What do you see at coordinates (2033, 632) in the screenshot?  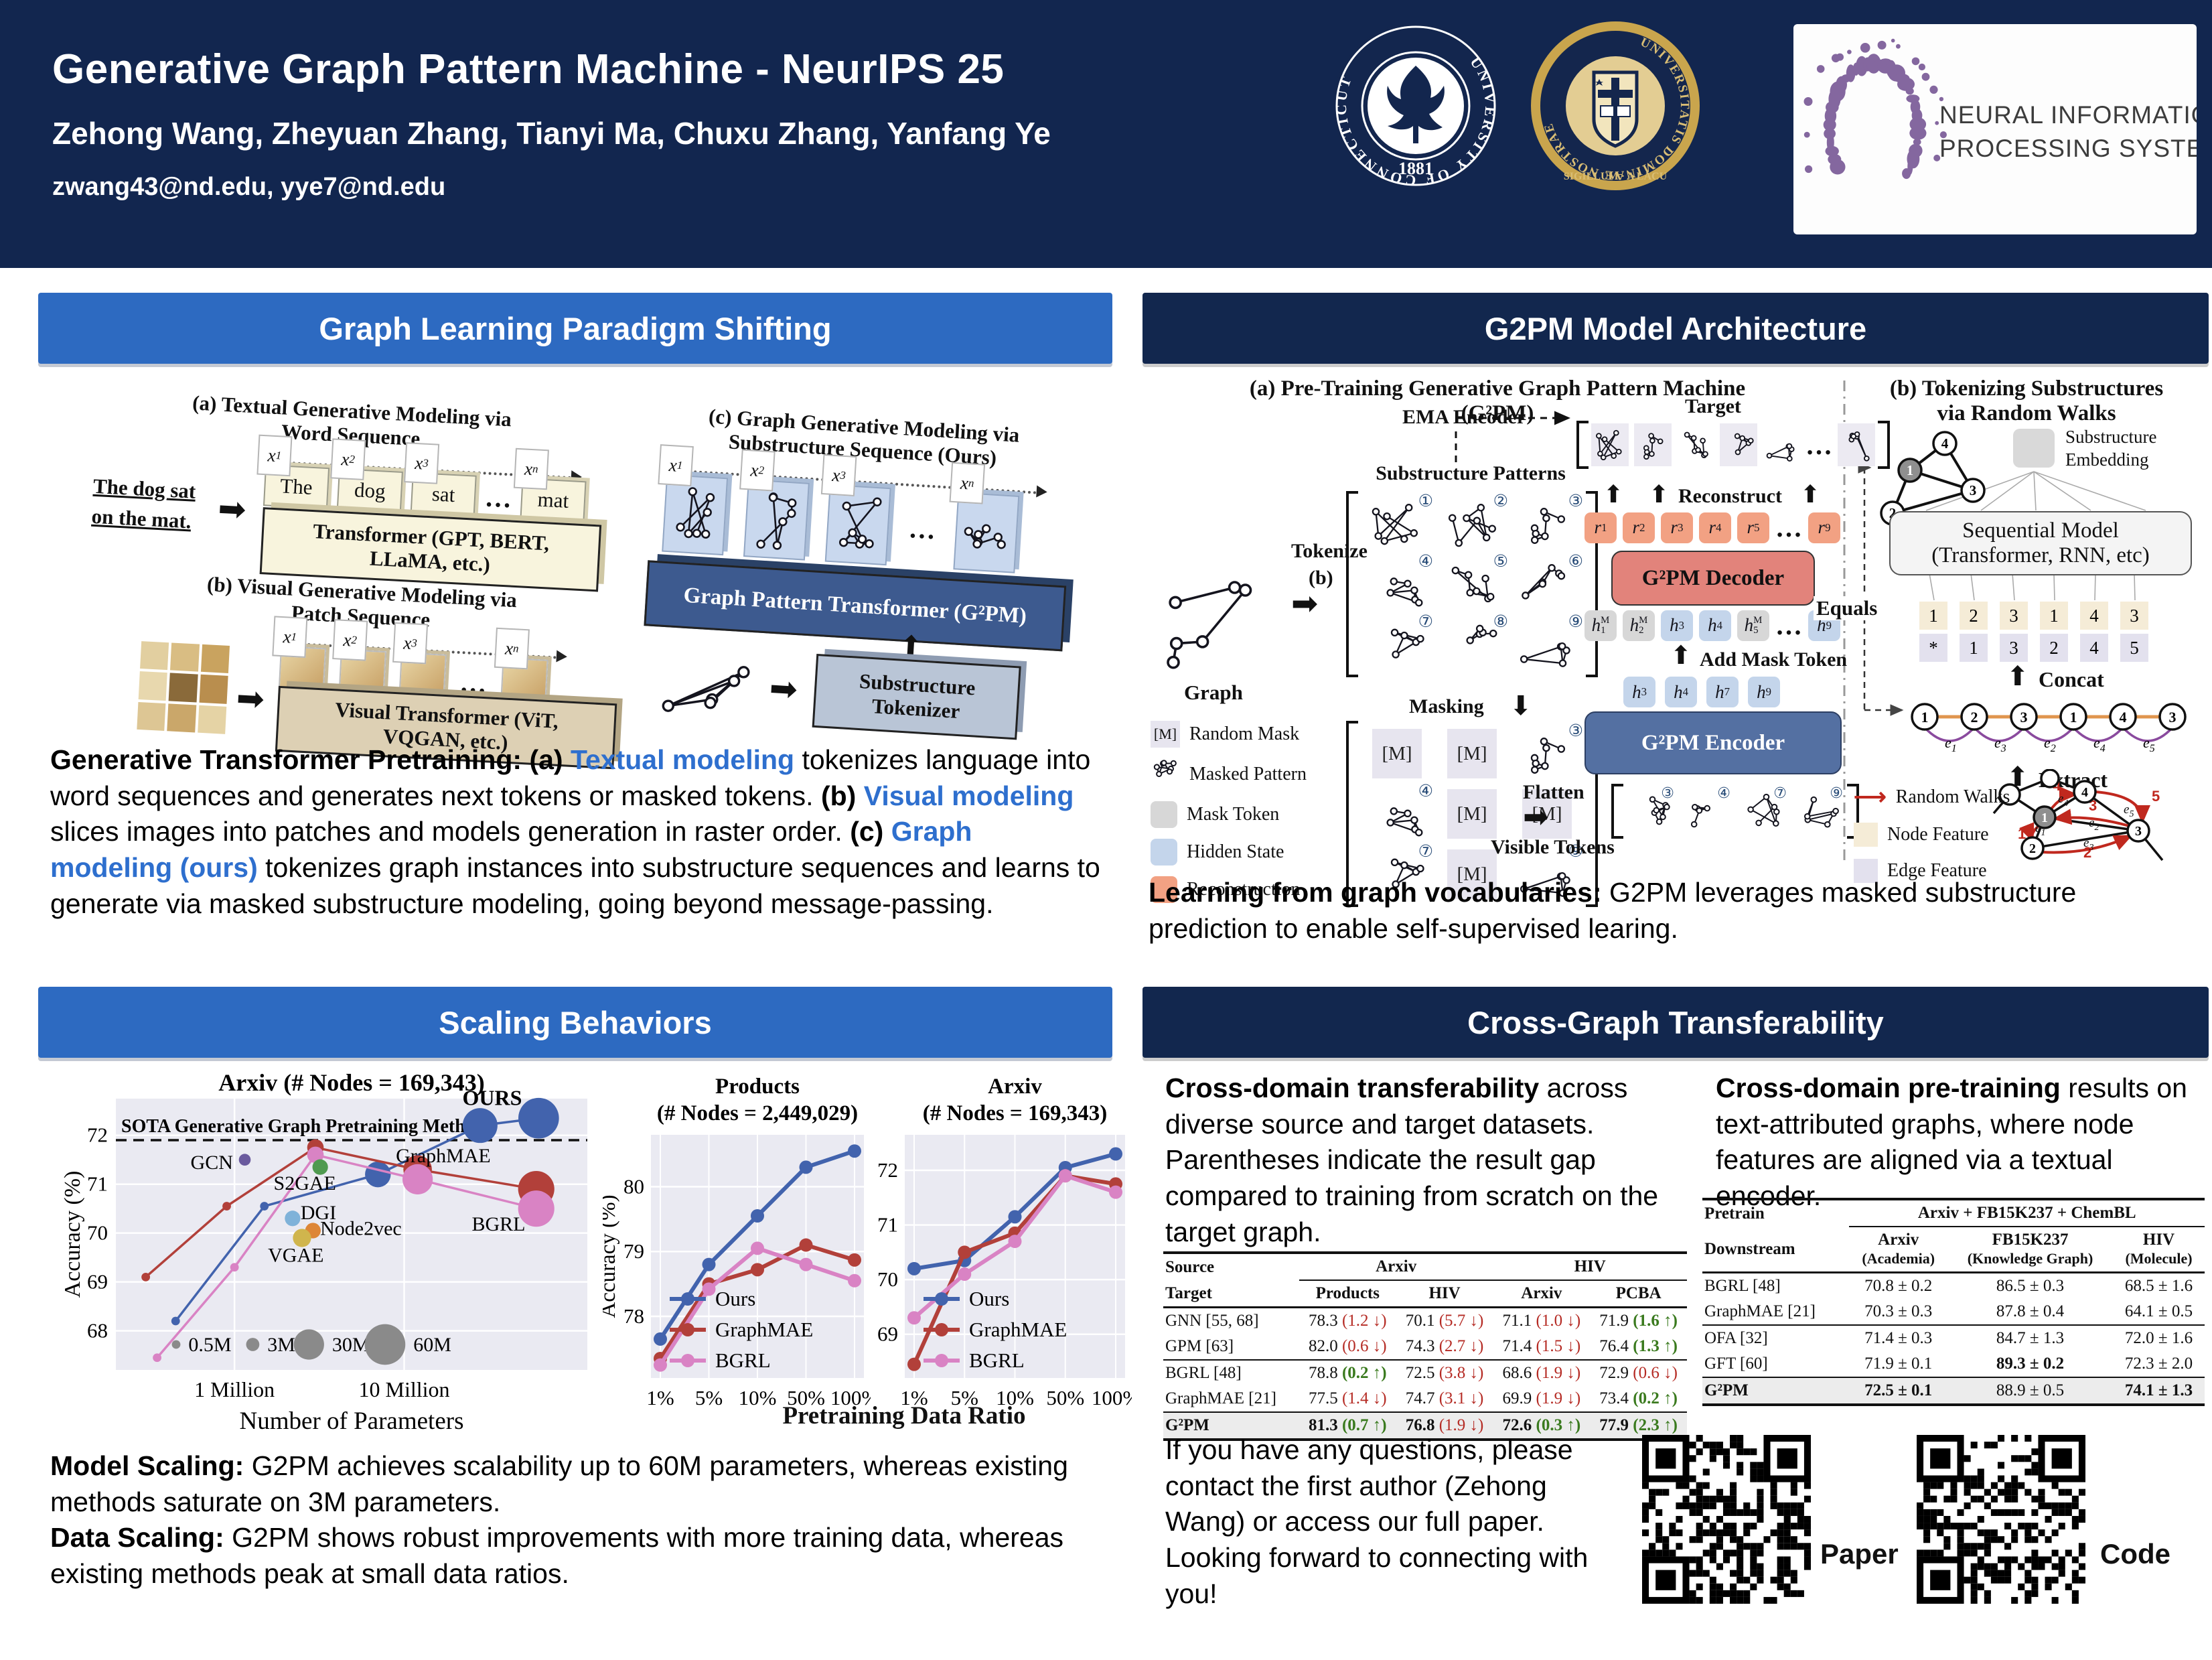 I see `node-edge-feature-grid: 1 * 2 1 3 3 1 2 4 4 3 5` at bounding box center [2033, 632].